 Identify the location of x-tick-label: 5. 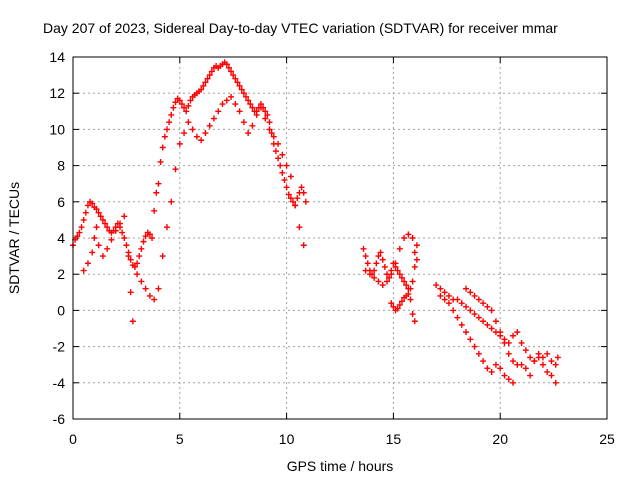
(180, 439).